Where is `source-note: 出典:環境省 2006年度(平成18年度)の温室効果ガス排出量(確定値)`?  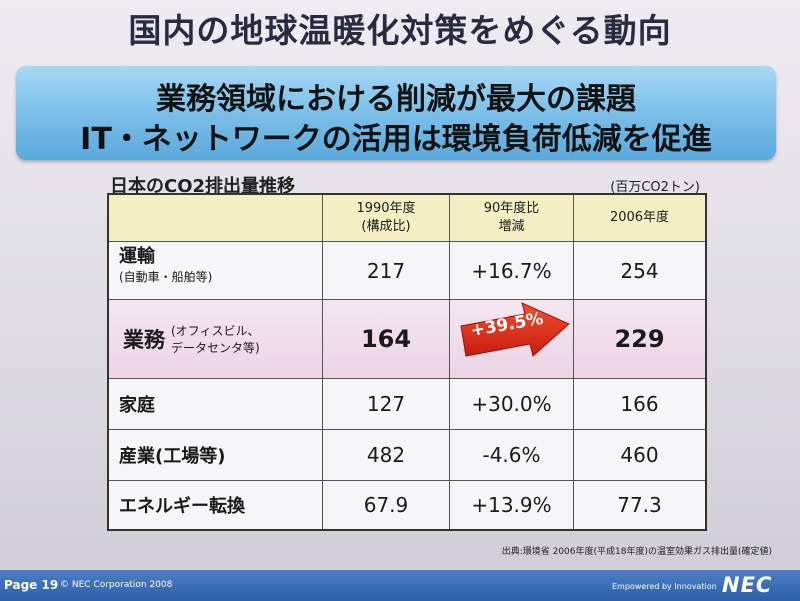 source-note: 出典:環境省 2006年度(平成18年度)の温室効果ガス排出量(確定値) is located at coordinates (636, 552).